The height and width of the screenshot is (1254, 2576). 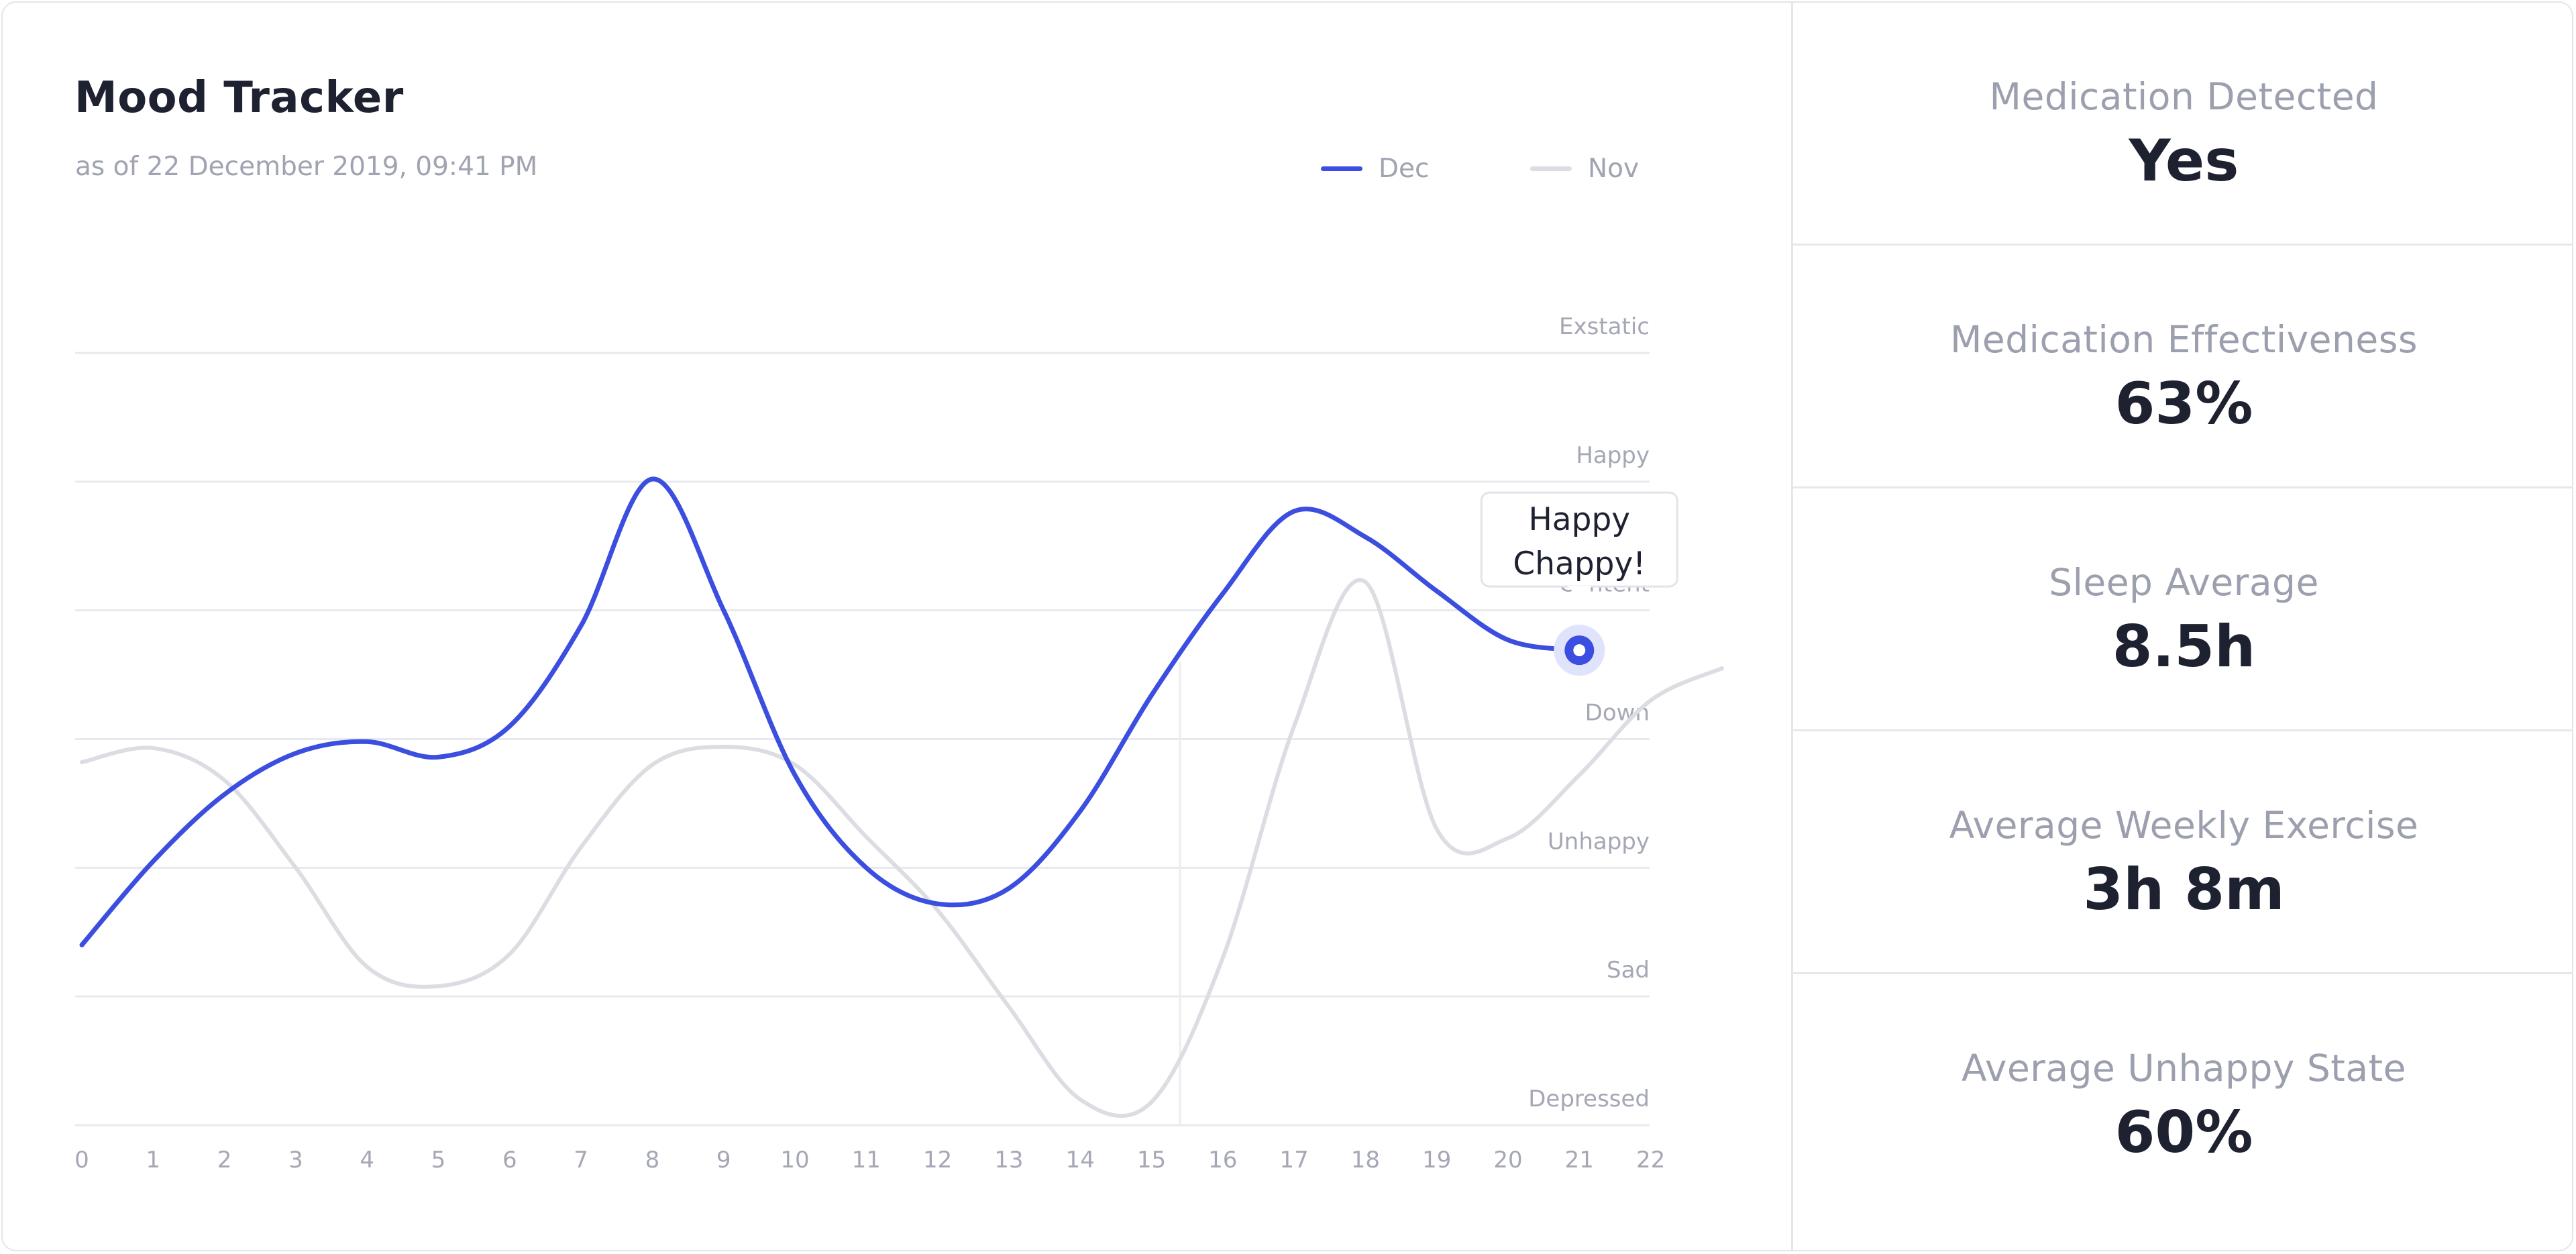 I want to click on x-tick-label: 18, so click(x=1365, y=1160).